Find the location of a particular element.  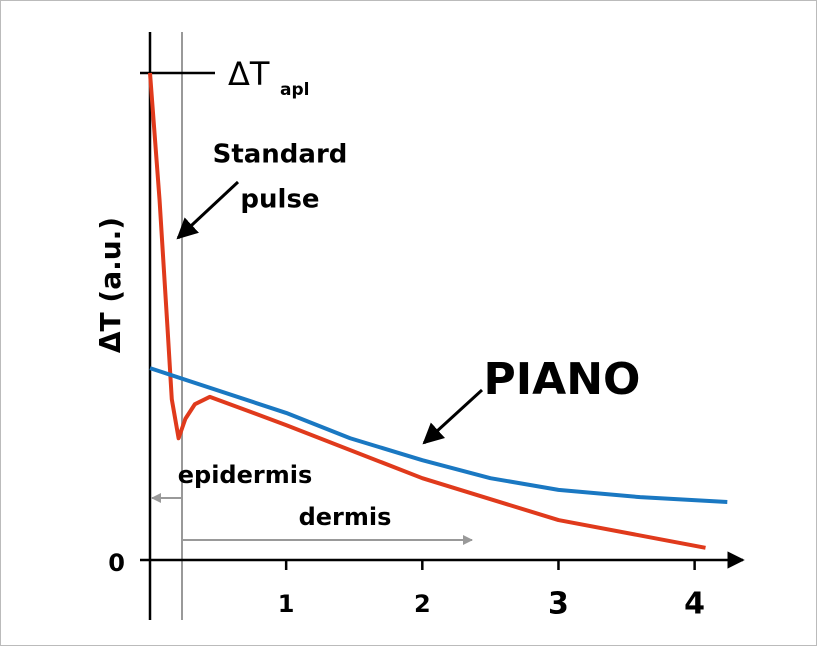

annotation: apl is located at coordinates (294, 90).